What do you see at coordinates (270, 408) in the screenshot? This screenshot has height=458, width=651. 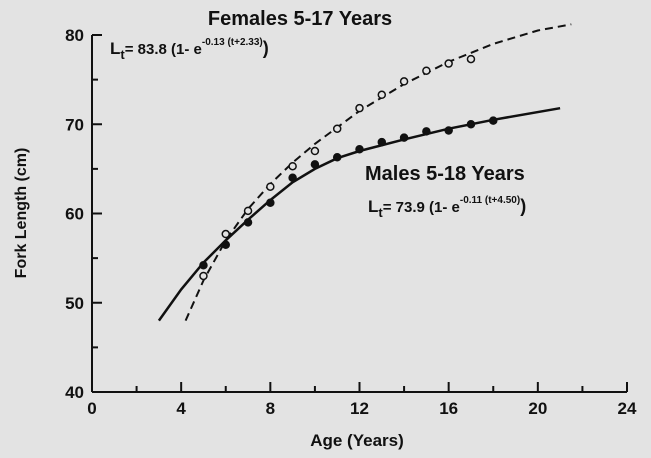 I see `x-tick-label: 8` at bounding box center [270, 408].